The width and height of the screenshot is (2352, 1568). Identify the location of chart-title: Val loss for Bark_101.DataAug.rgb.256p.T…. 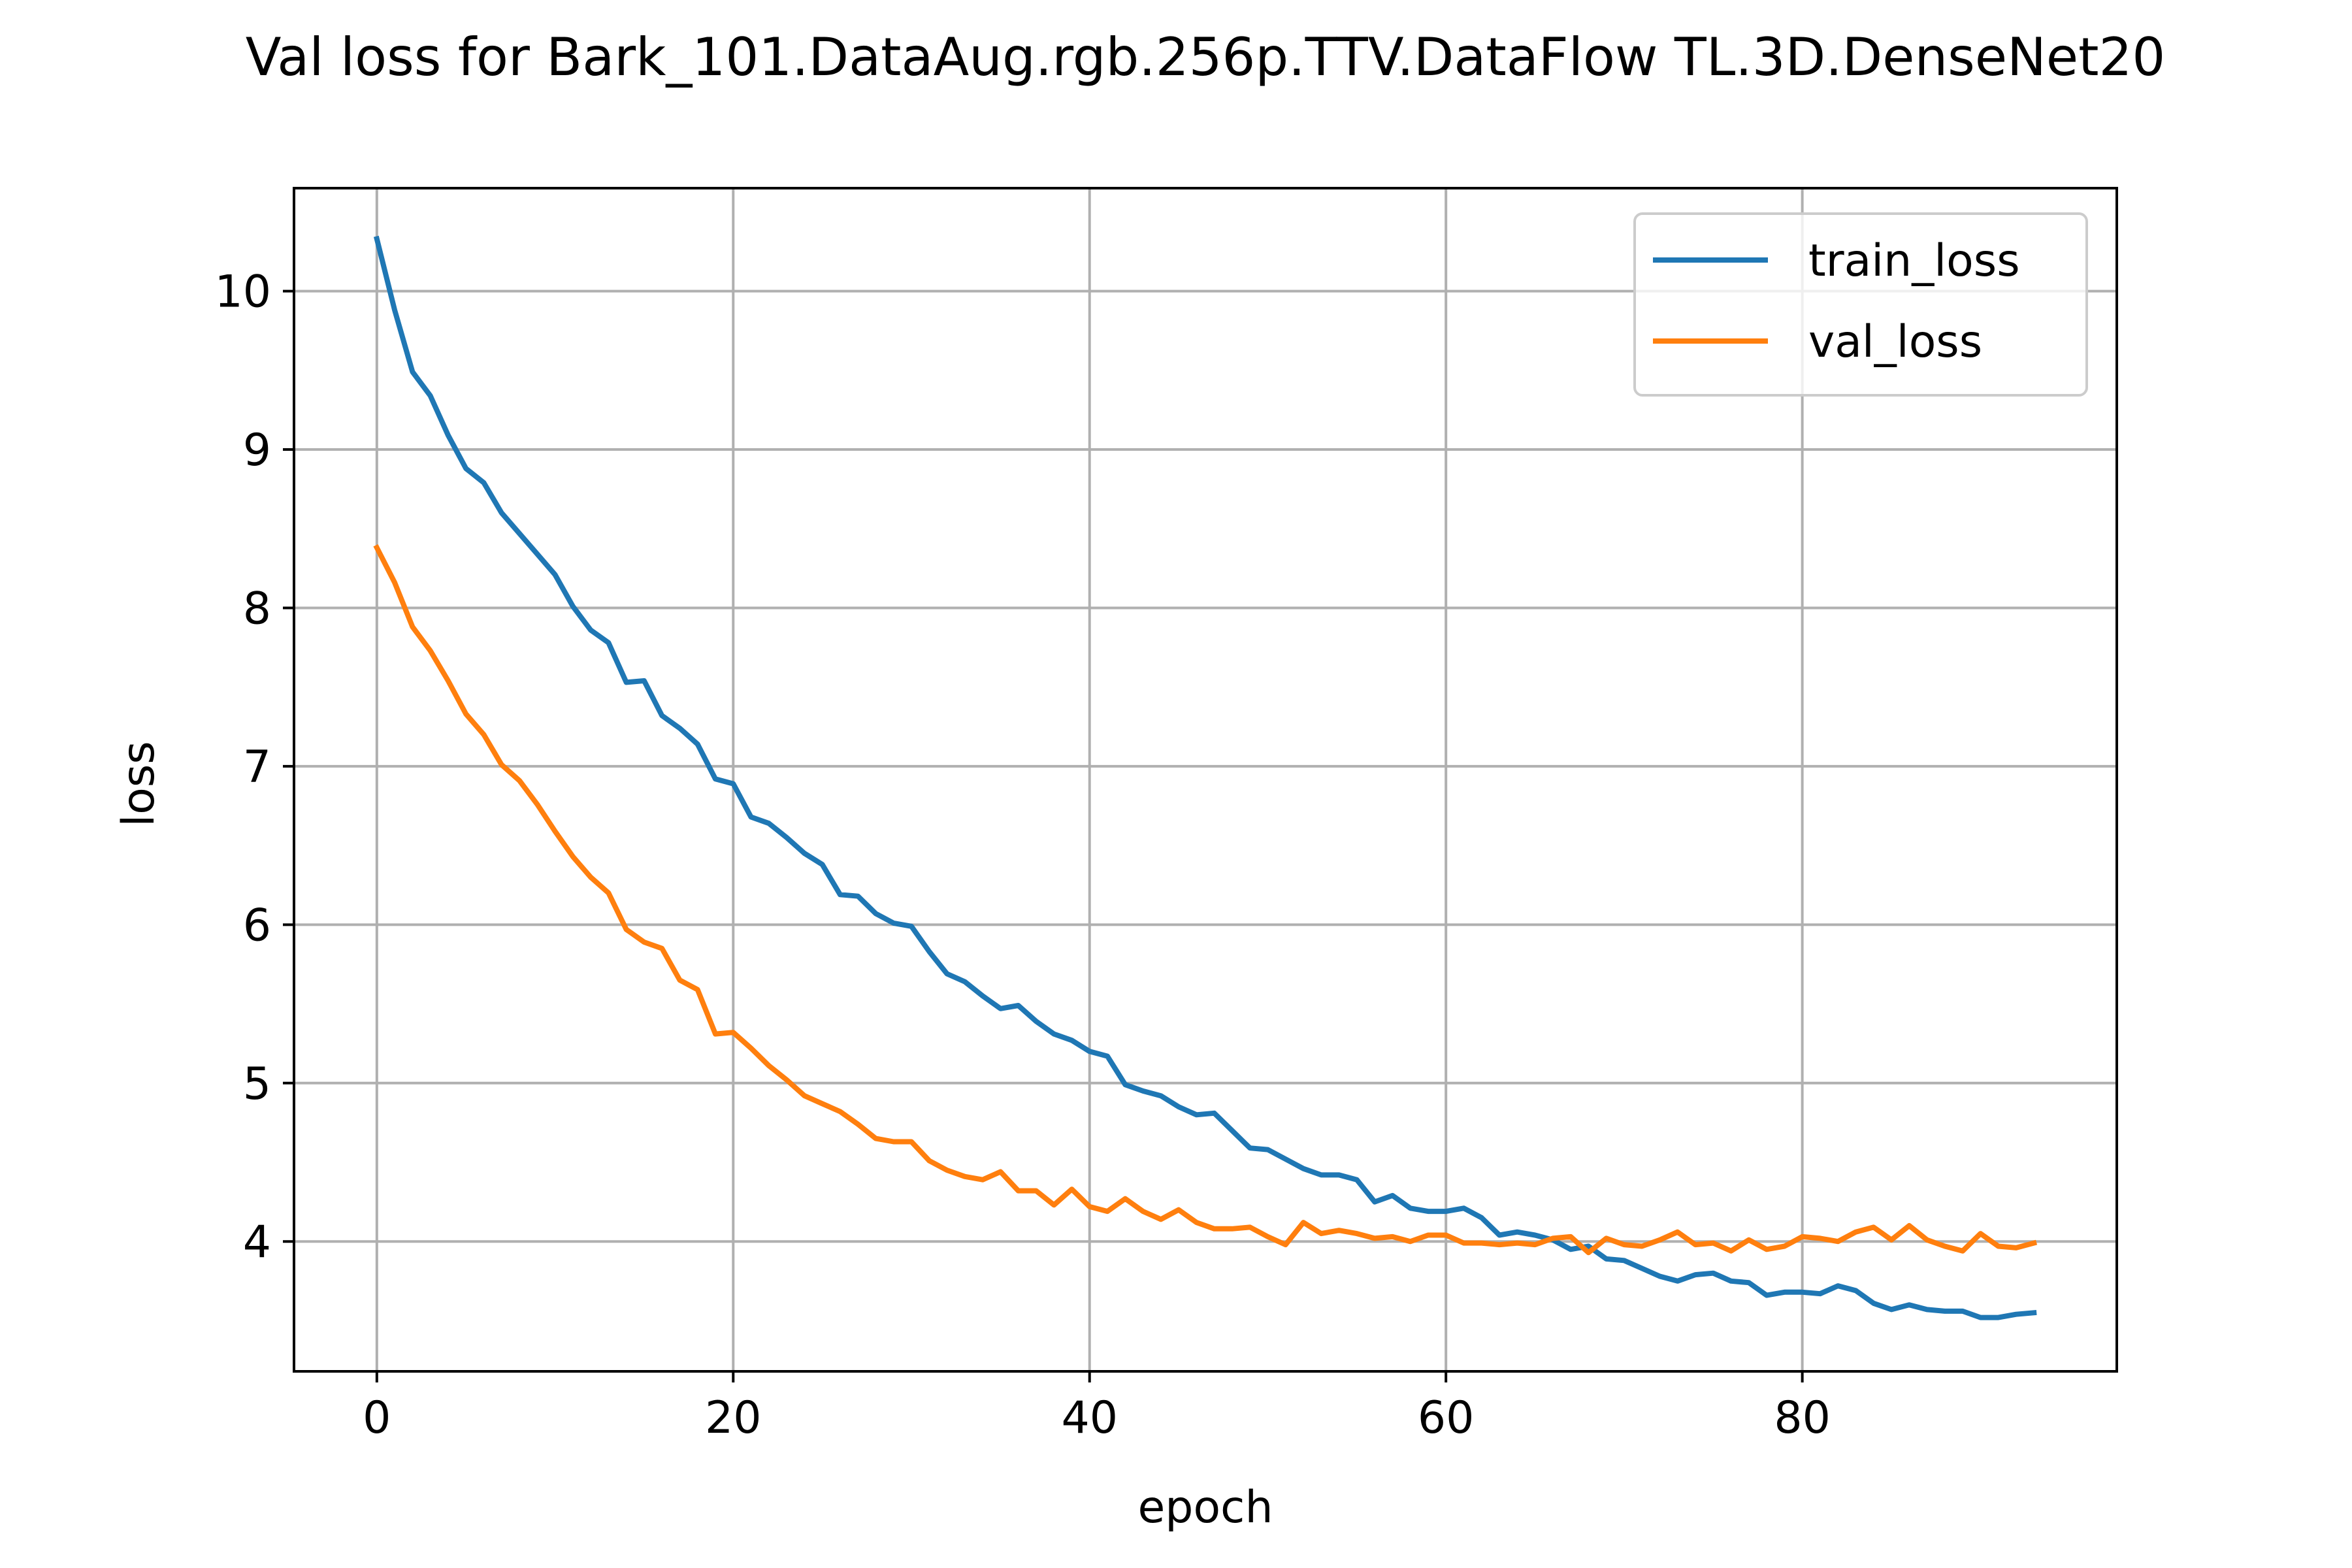
(1206, 57).